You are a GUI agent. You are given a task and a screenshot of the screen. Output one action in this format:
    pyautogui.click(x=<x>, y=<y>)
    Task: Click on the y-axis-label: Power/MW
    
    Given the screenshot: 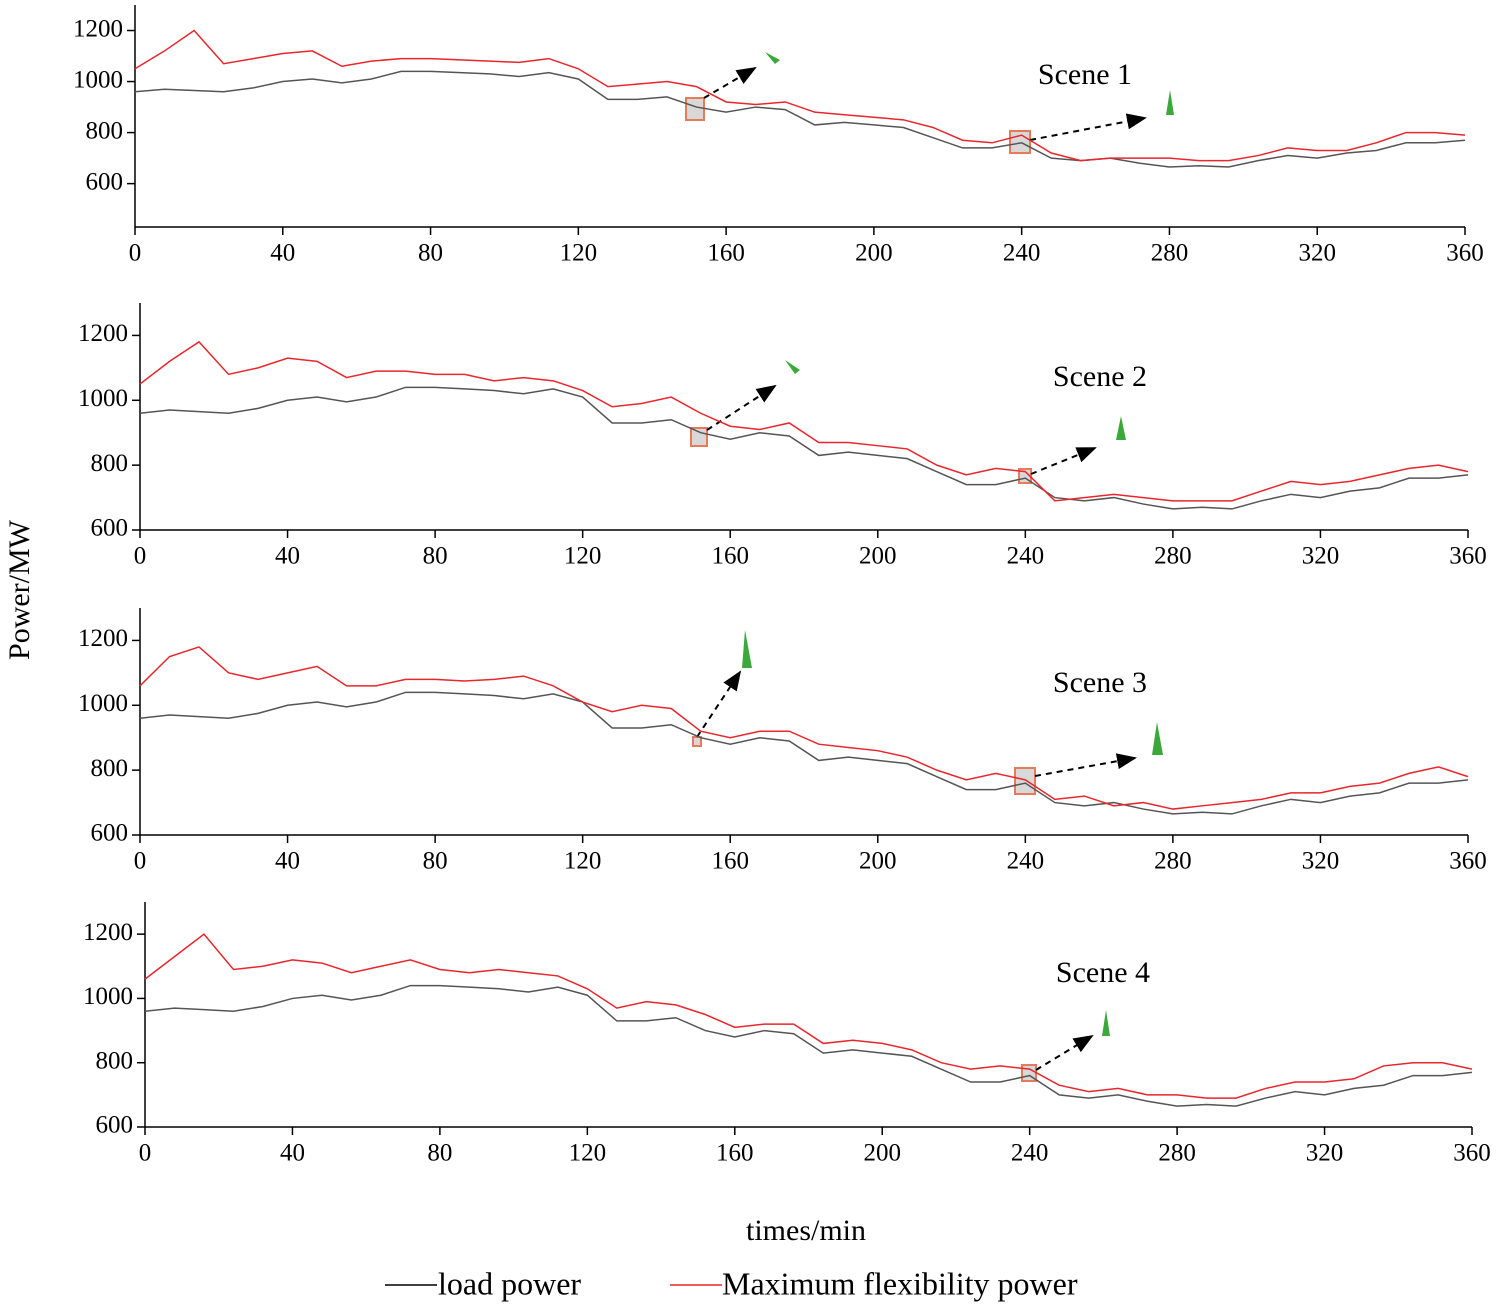 What is the action you would take?
    pyautogui.click(x=19, y=589)
    